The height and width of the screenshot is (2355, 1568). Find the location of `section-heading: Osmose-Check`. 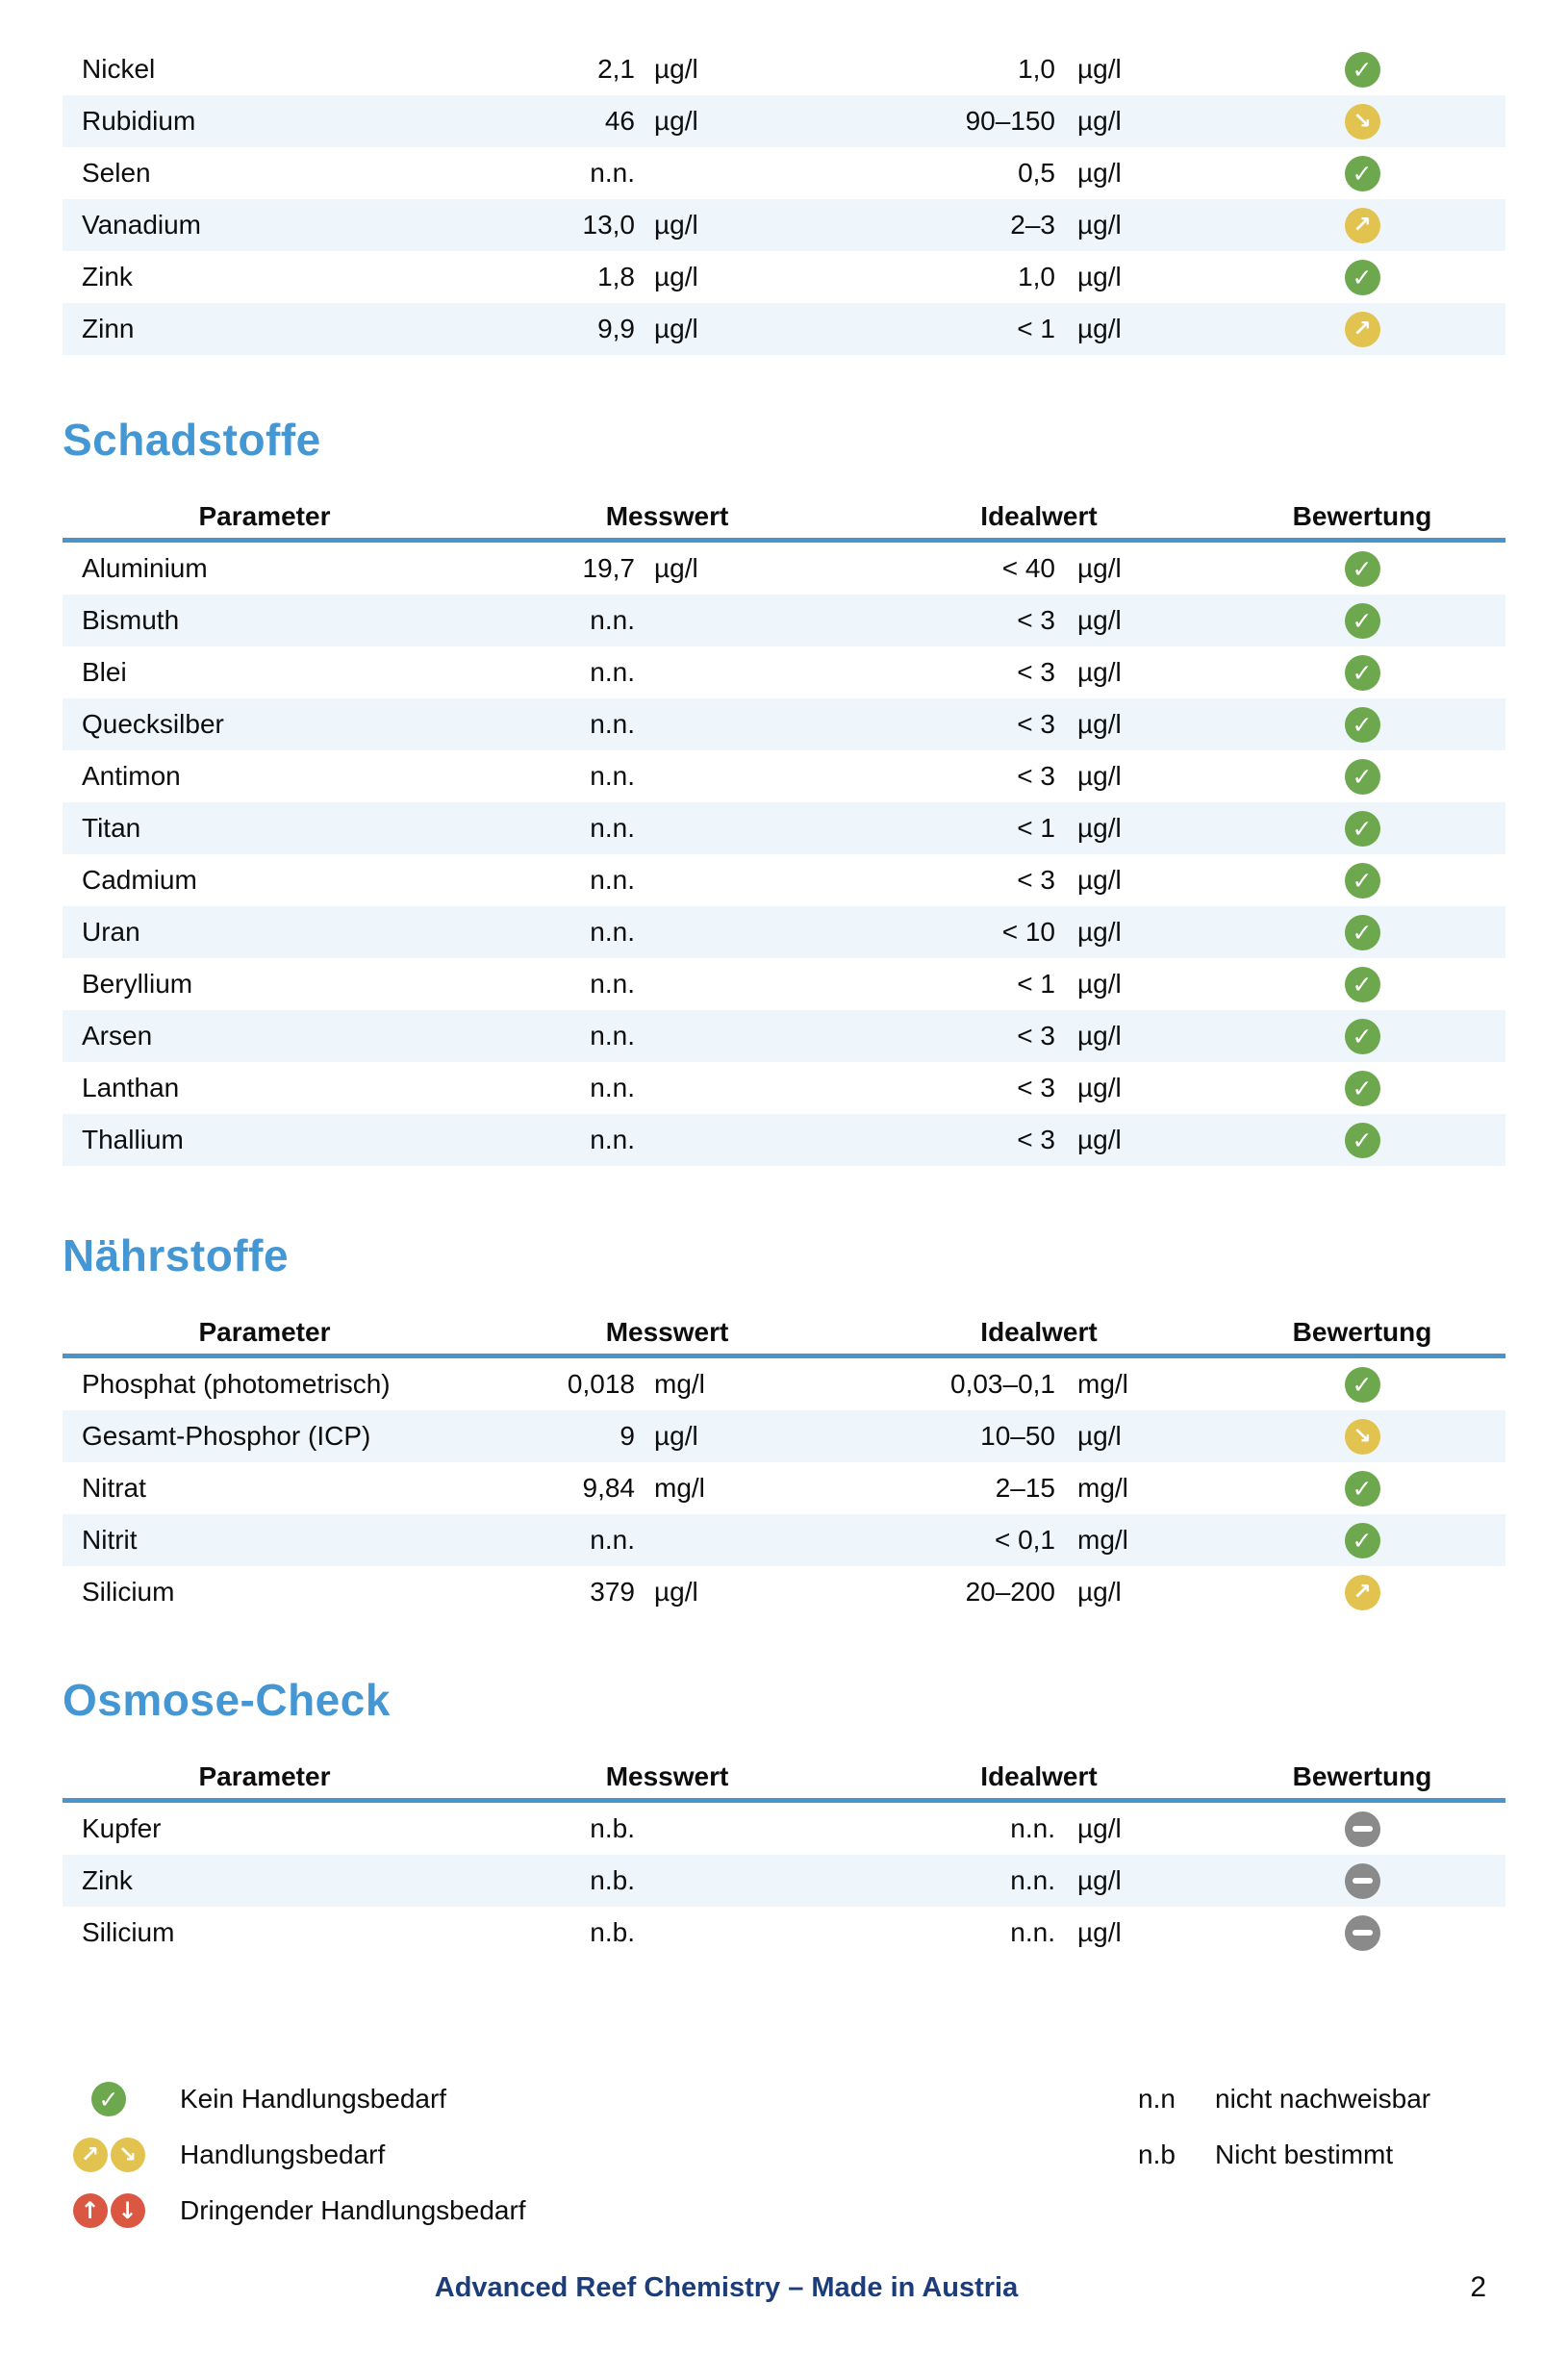

section-heading: Osmose-Check is located at coordinates (227, 1700).